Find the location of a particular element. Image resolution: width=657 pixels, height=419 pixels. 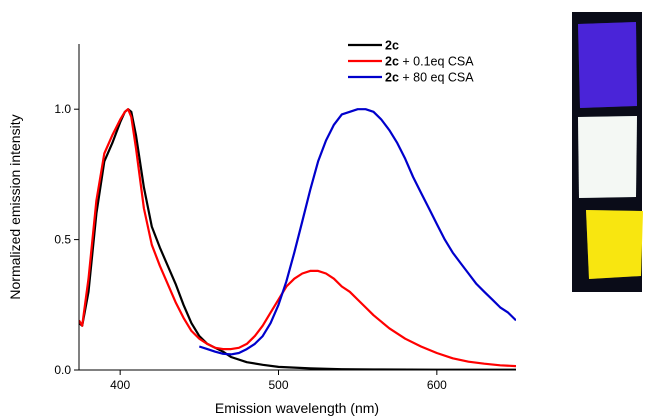

legend-entry: 2c + 0.1eq CSA is located at coordinates (429, 62).